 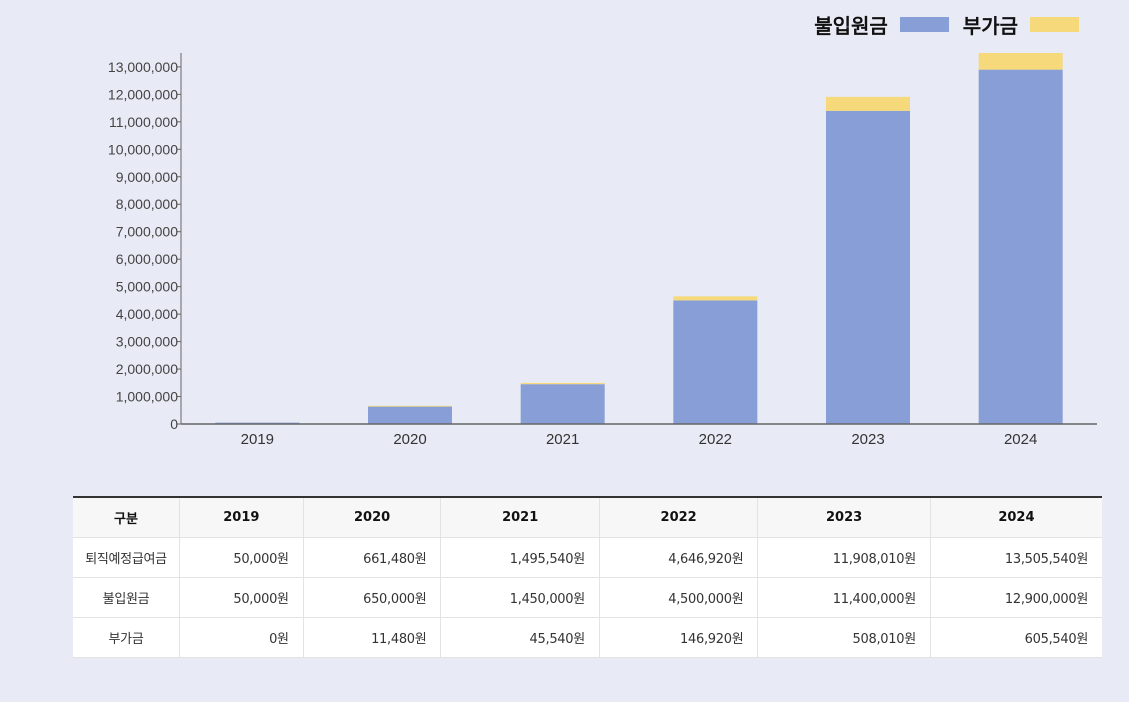 I want to click on table-cell: 0원, so click(x=241, y=637).